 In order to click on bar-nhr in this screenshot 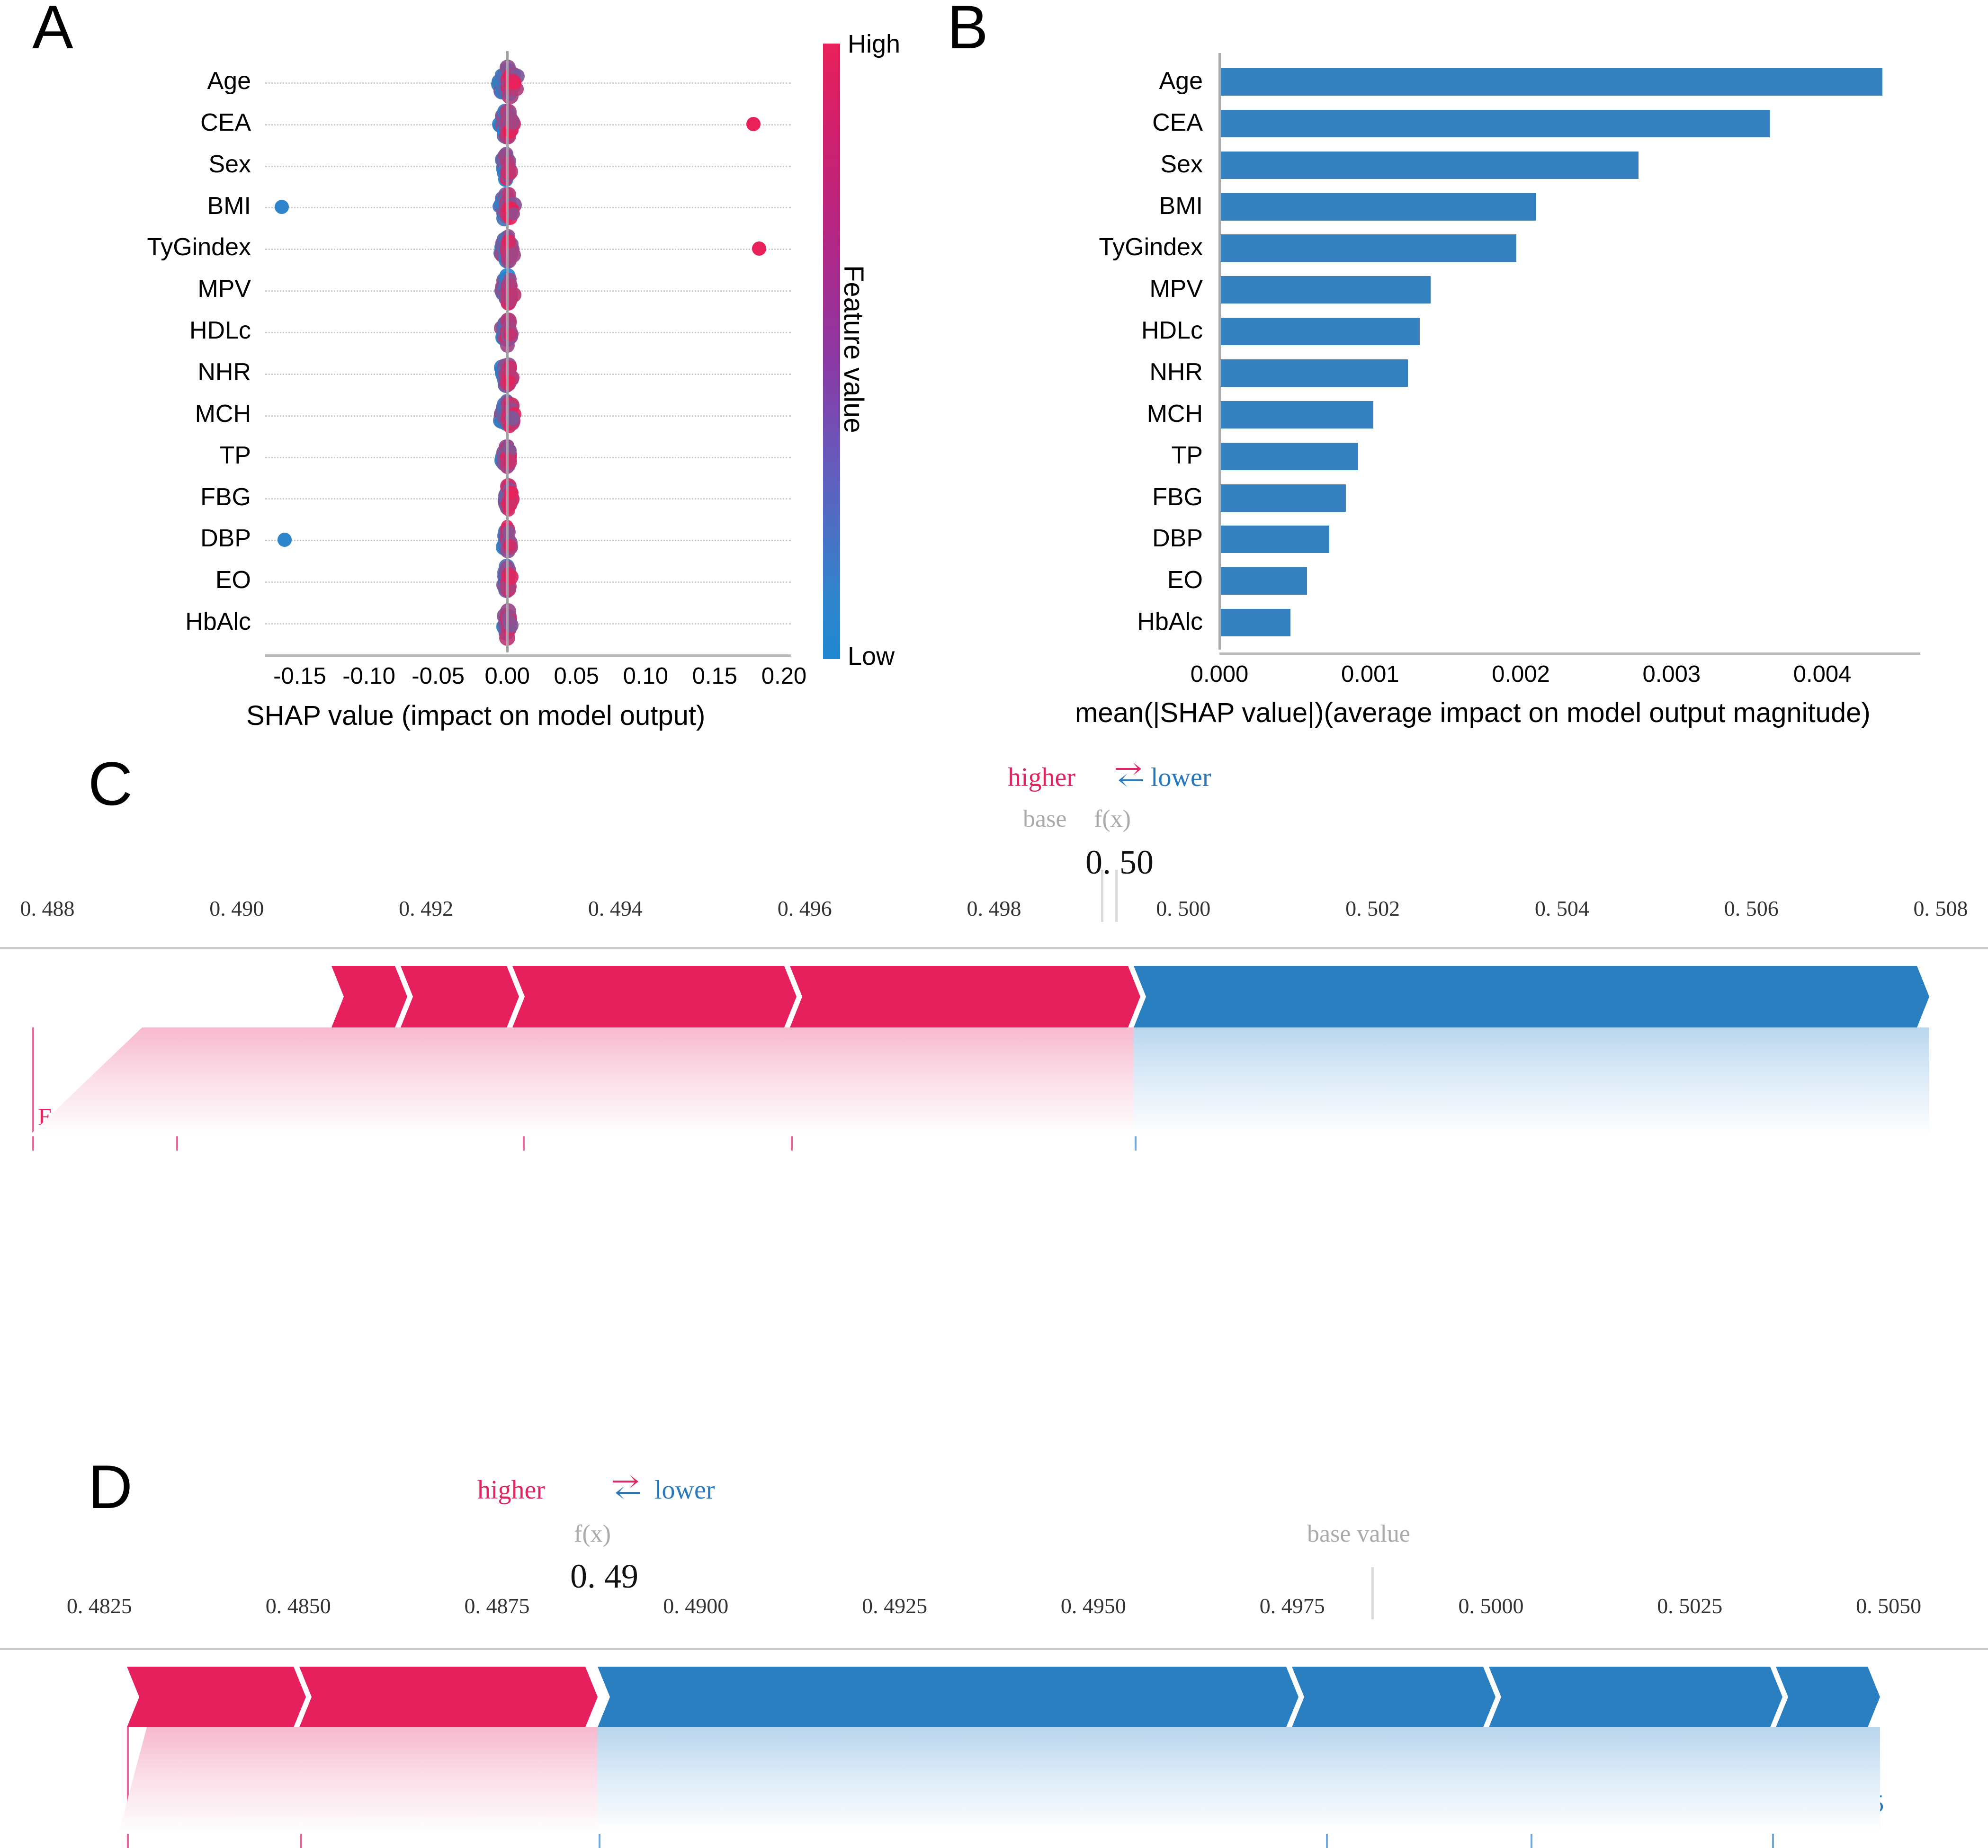, I will do `click(1314, 373)`.